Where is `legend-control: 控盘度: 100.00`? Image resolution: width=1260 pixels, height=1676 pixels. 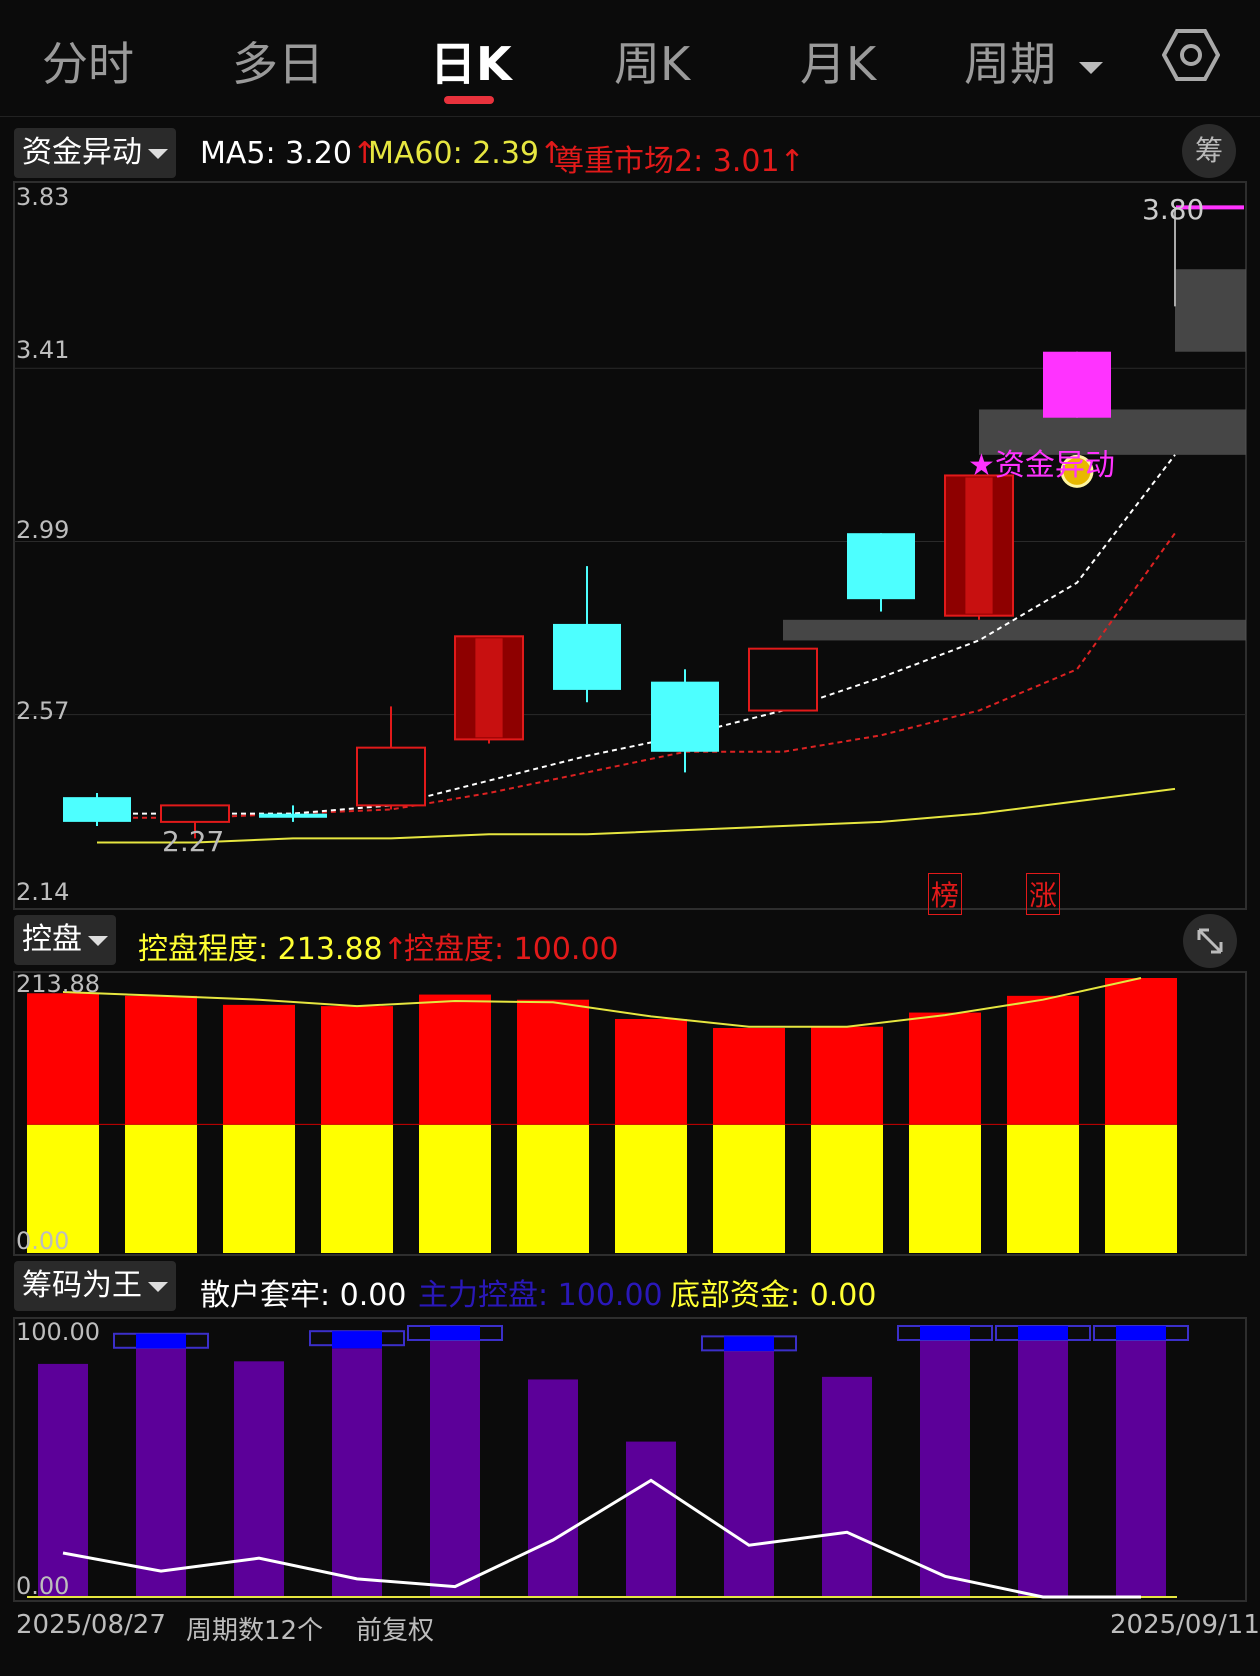
legend-control: 控盘度: 100.00 is located at coordinates (511, 949).